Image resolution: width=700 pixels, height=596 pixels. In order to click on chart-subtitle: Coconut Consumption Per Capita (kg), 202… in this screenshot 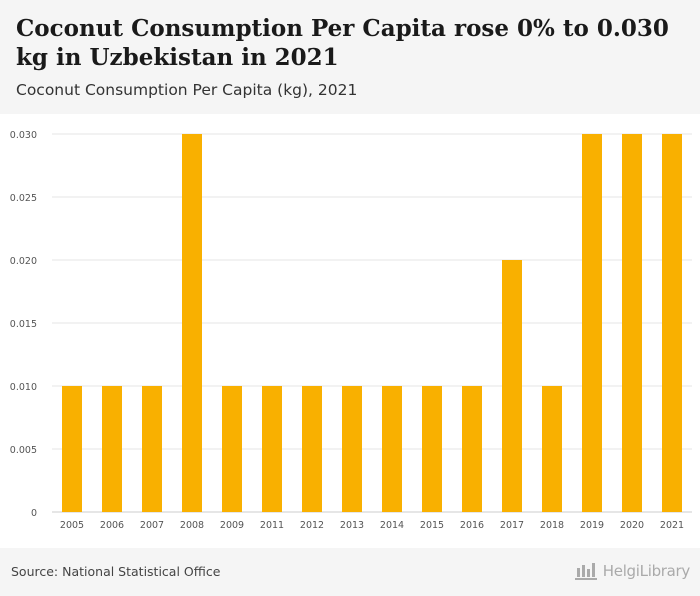, I will do `click(187, 90)`.